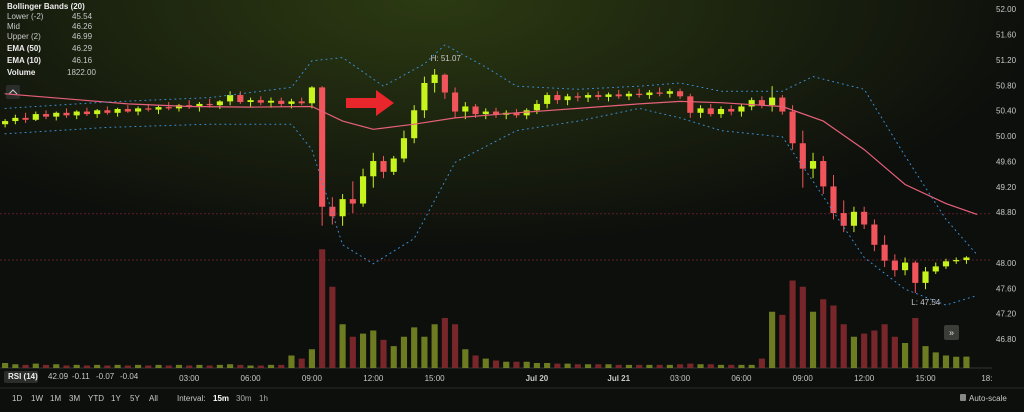  I want to click on interval-button: 15m, so click(221, 398).